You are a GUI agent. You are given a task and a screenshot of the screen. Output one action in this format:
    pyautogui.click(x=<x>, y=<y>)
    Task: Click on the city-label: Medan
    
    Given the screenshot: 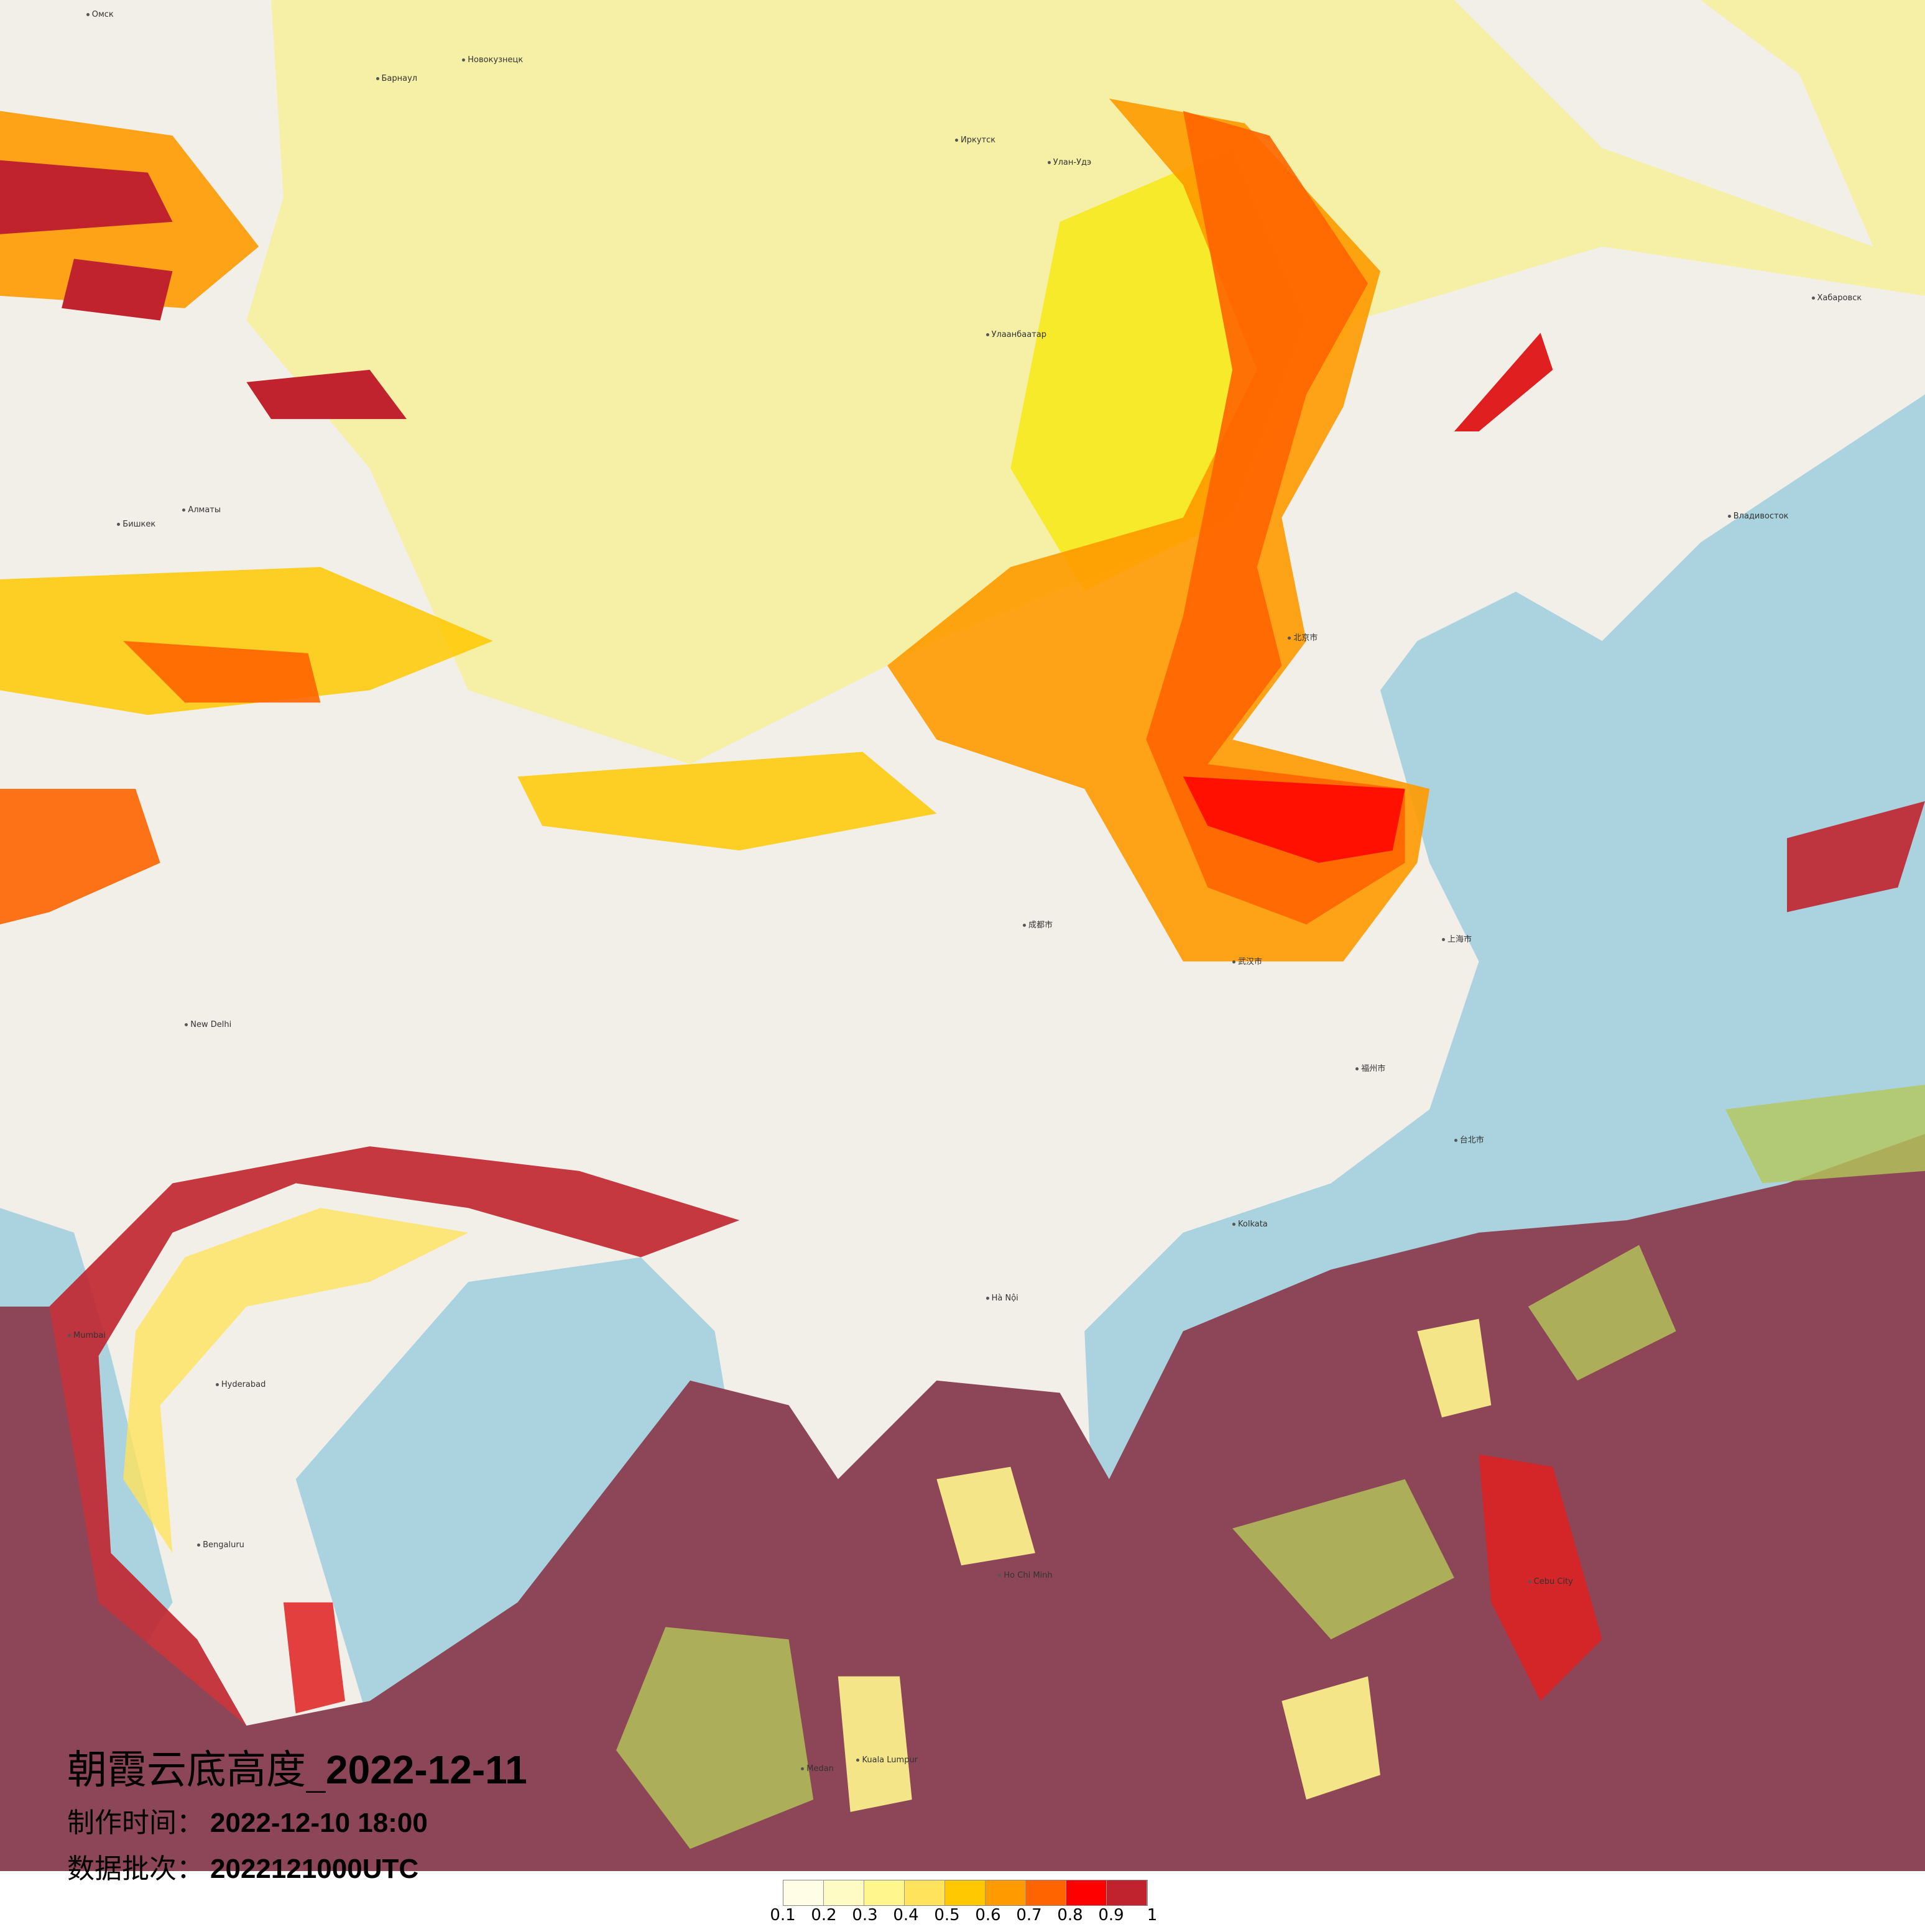 What is the action you would take?
    pyautogui.click(x=817, y=1768)
    